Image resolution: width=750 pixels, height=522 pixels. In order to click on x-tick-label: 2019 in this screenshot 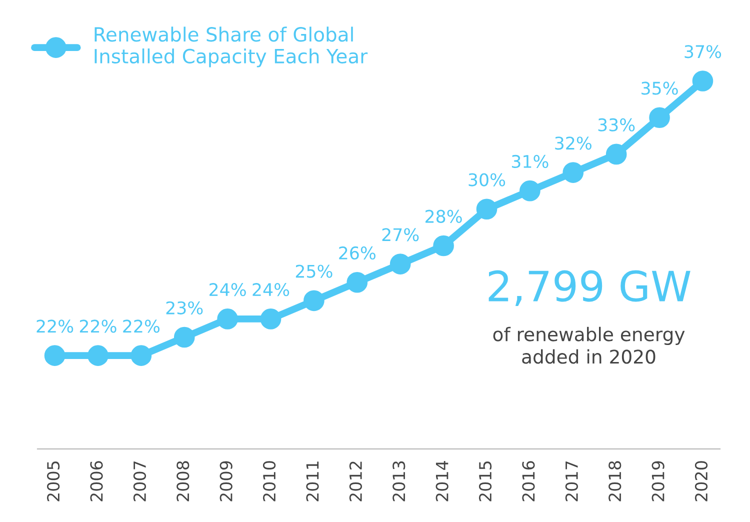, I will do `click(658, 481)`.